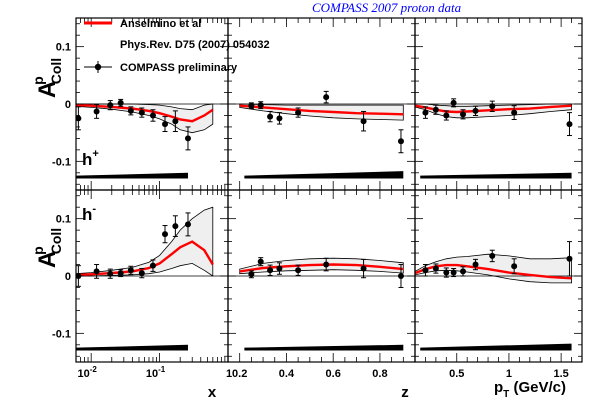  What do you see at coordinates (87, 372) in the screenshot?
I see `x-tick-label: 10⁻²` at bounding box center [87, 372].